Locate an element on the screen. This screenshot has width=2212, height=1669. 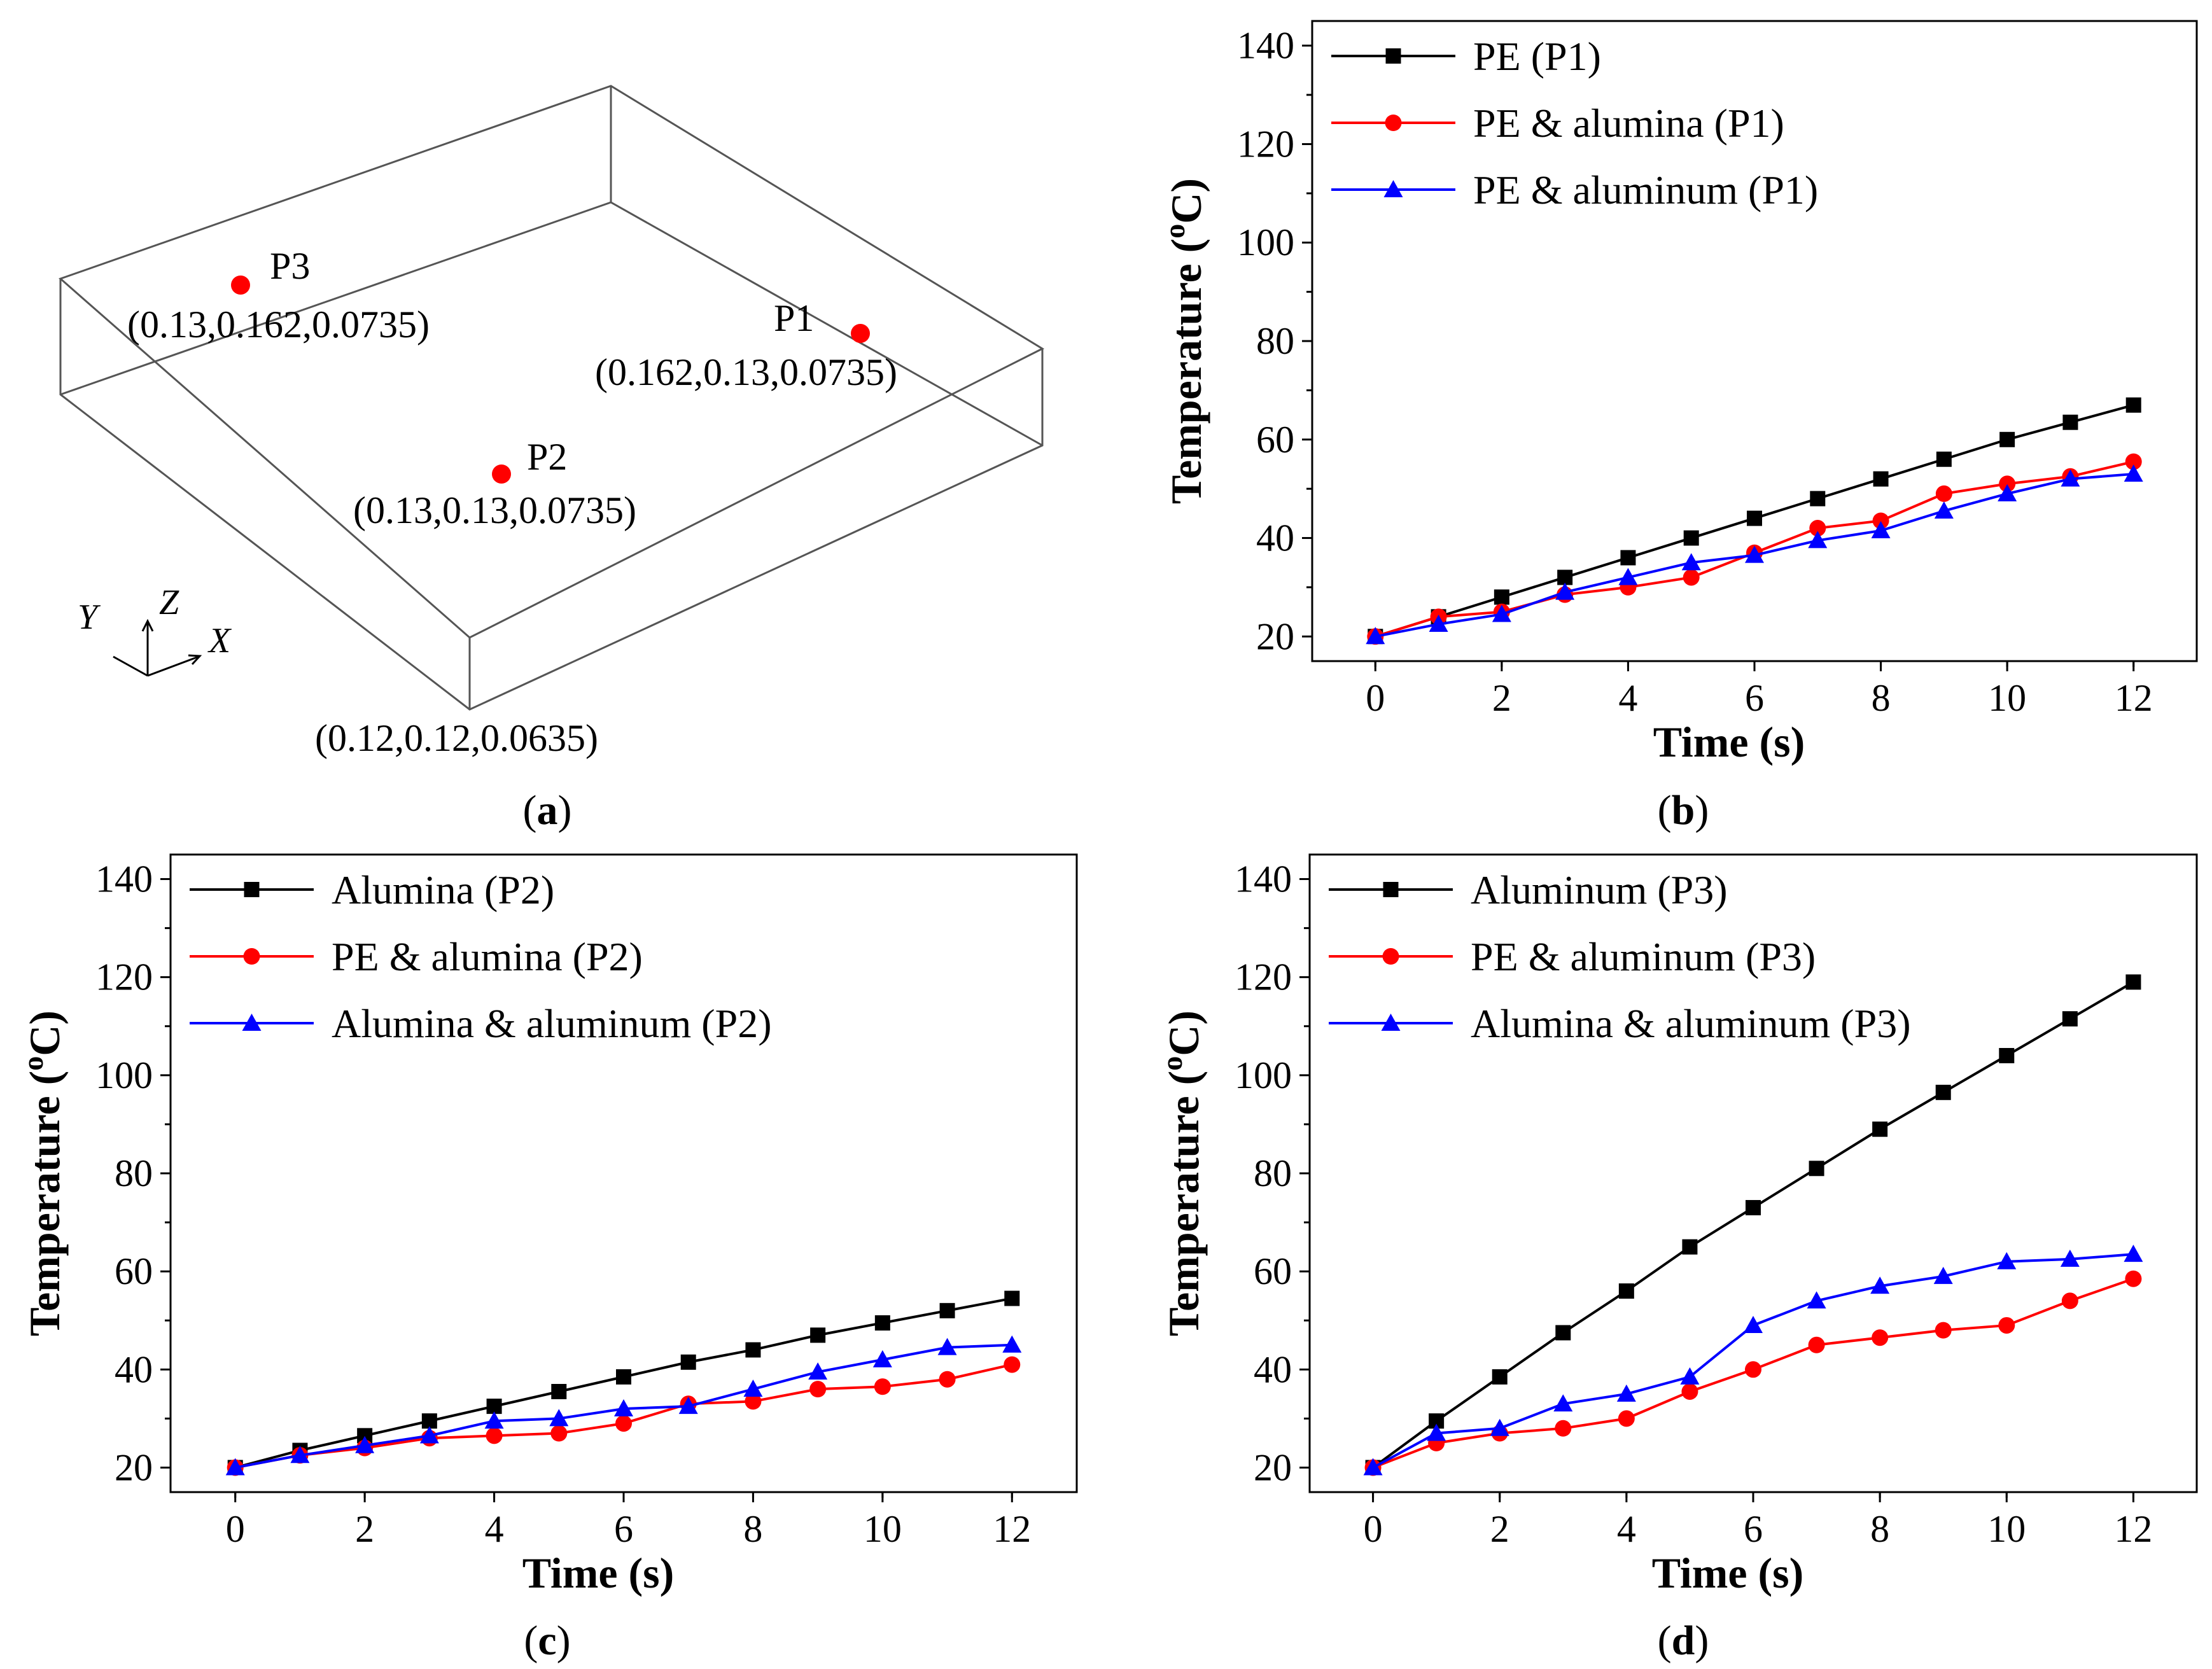
caption-open: ( is located at coordinates (1665, 1640).